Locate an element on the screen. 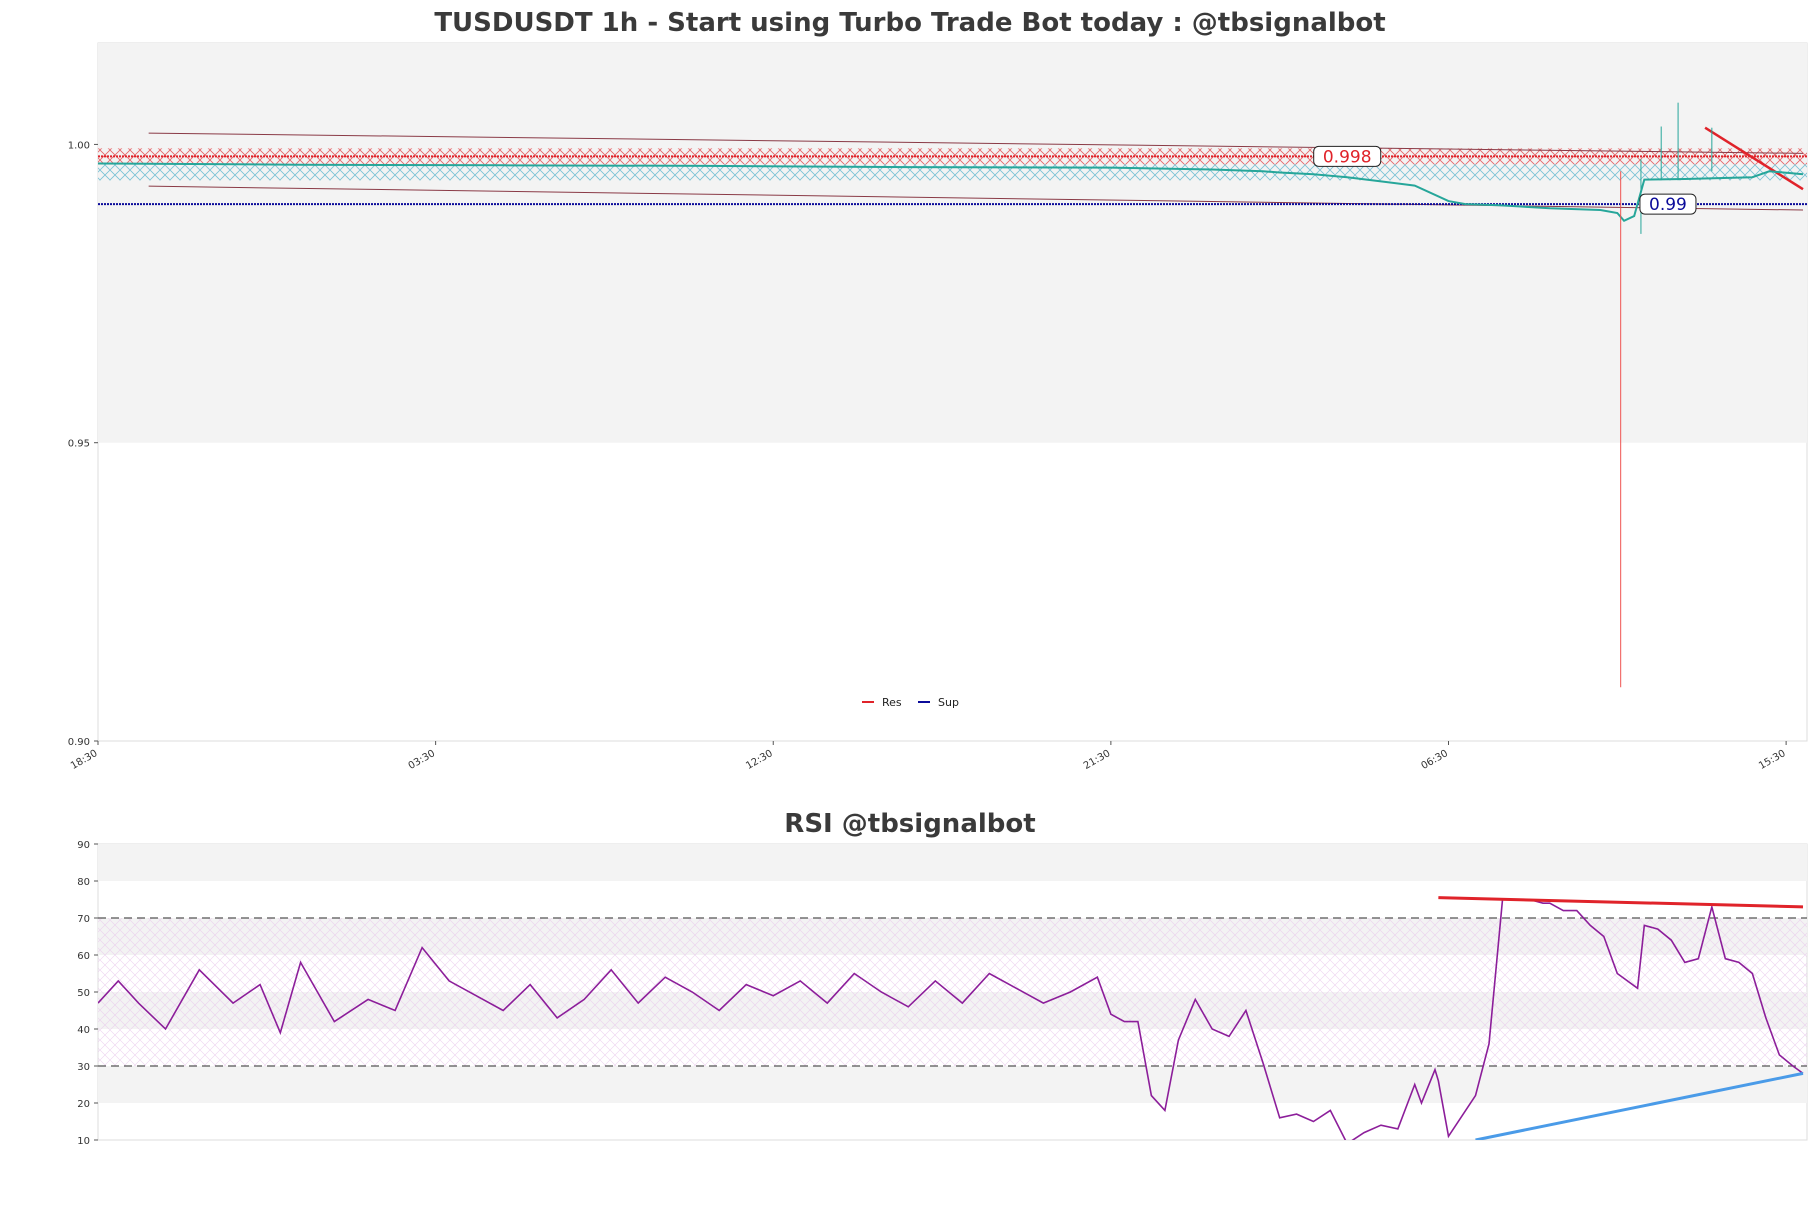 This screenshot has height=1208, width=1811. level-label-text: 0.99 is located at coordinates (1668, 205).